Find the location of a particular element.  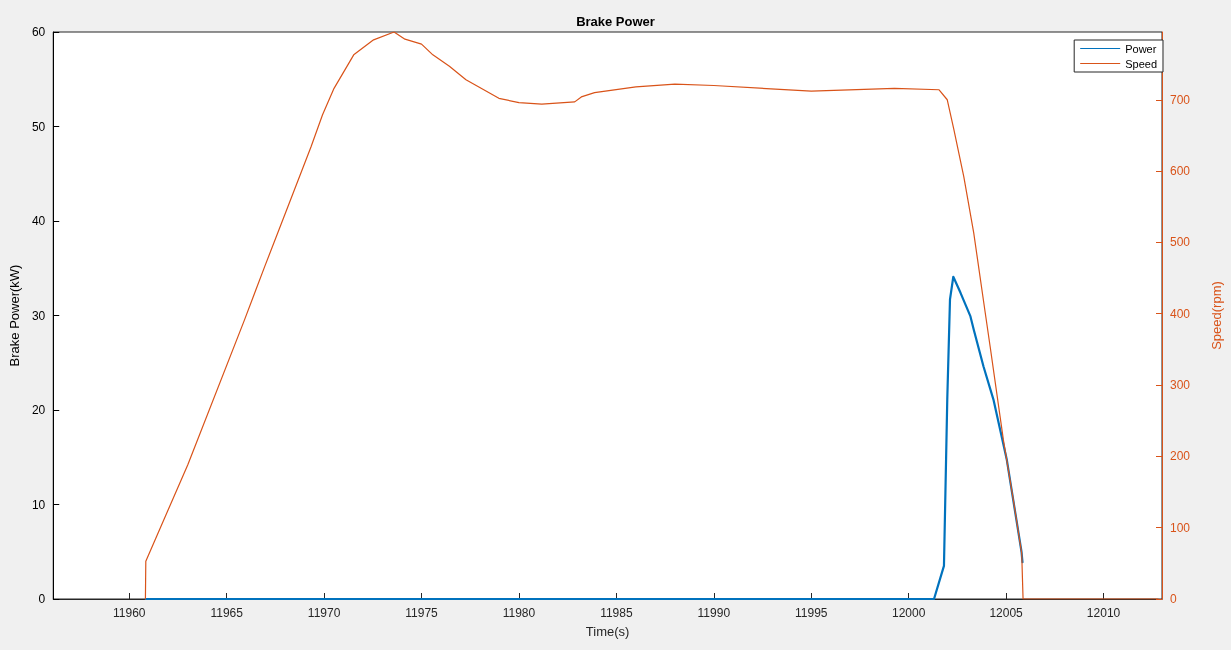

chart-title: Brake Power is located at coordinates (615, 21).